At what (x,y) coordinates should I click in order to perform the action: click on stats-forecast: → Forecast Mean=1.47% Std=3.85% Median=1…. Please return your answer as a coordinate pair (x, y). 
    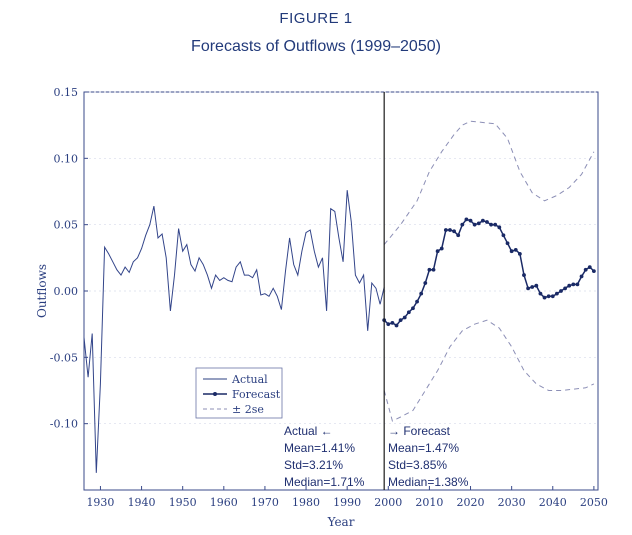
    Looking at the image, I should click on (428, 456).